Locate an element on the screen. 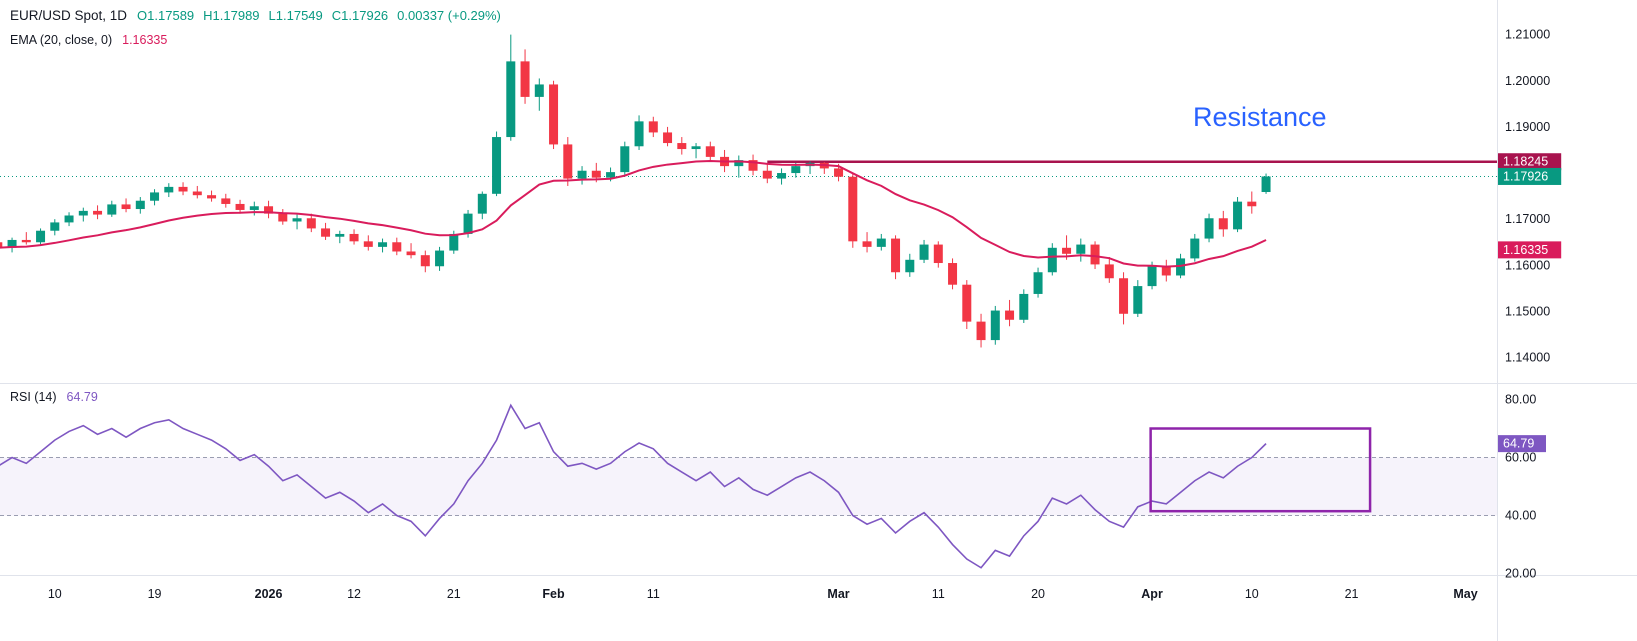  rsi-value: 64.79 is located at coordinates (82, 397).